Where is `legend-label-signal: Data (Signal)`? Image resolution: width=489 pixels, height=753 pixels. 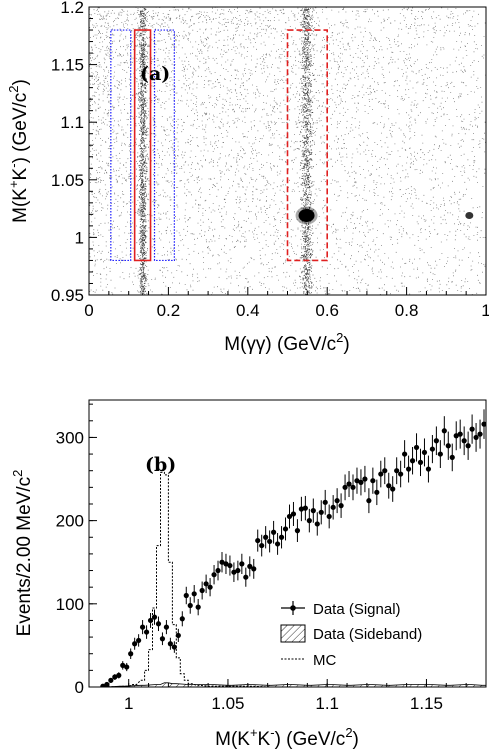 legend-label-signal: Data (Signal) is located at coordinates (357, 609).